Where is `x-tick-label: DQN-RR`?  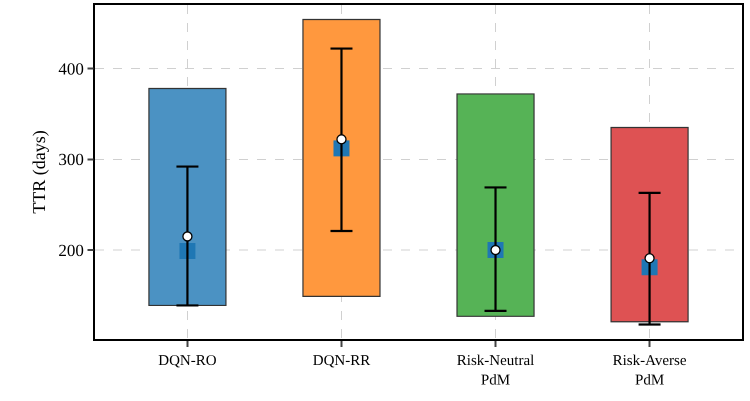 x-tick-label: DQN-RR is located at coordinates (341, 360).